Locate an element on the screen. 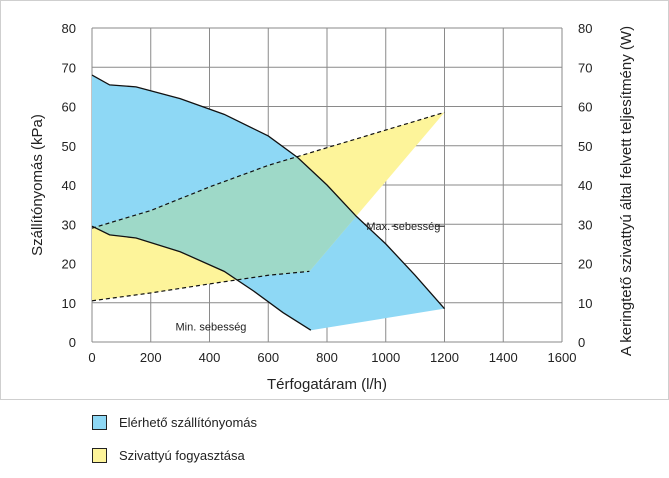  y-tick-label: 30 is located at coordinates (69, 224).